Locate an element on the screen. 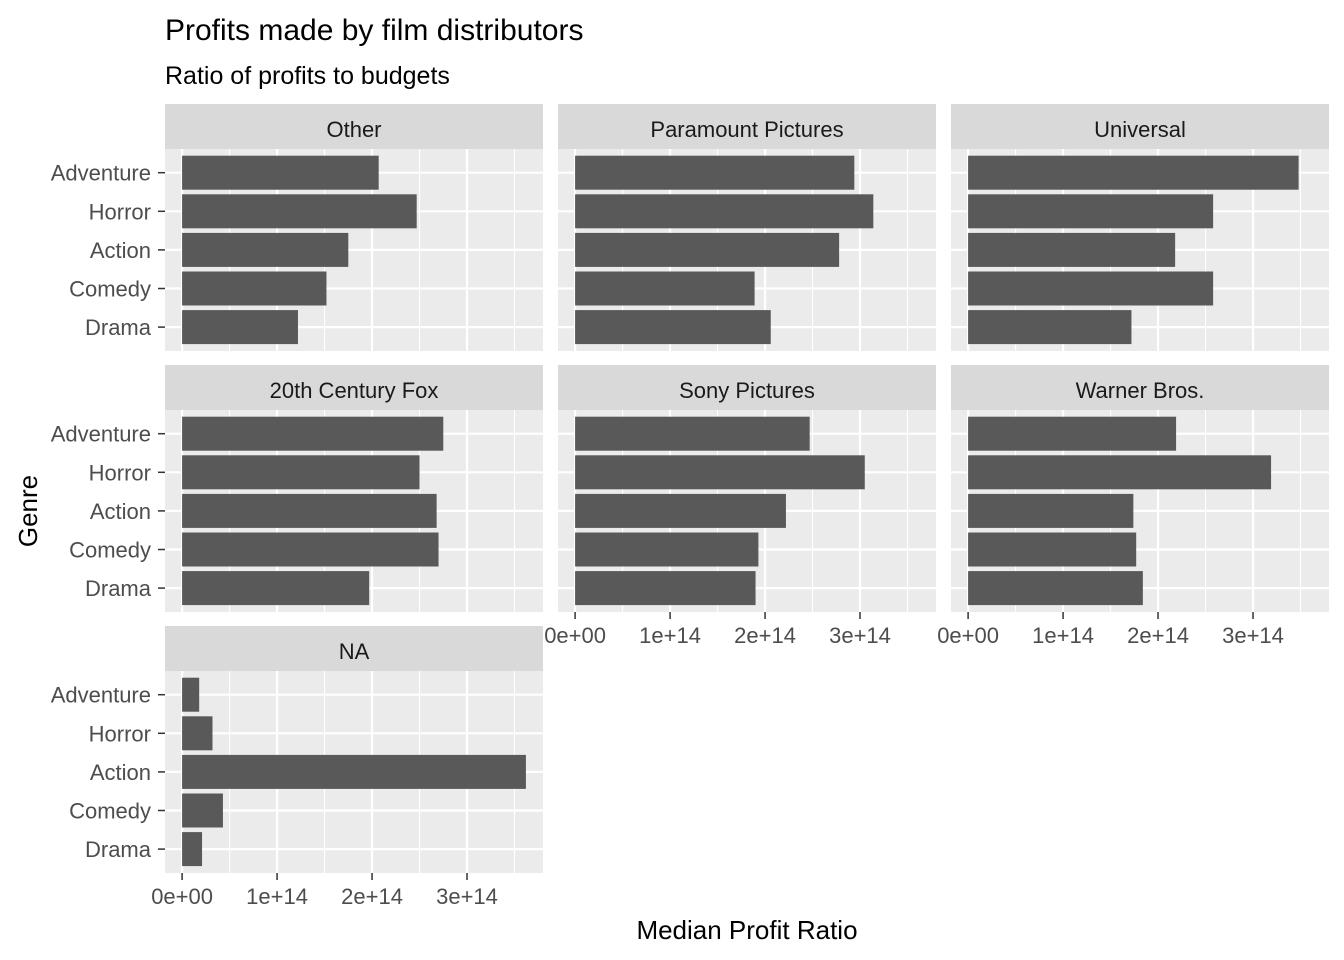  facet-warner-bros: Warner Bros. 0e+00 1e+14 2e+14 3e+14 is located at coordinates (1133, 506).